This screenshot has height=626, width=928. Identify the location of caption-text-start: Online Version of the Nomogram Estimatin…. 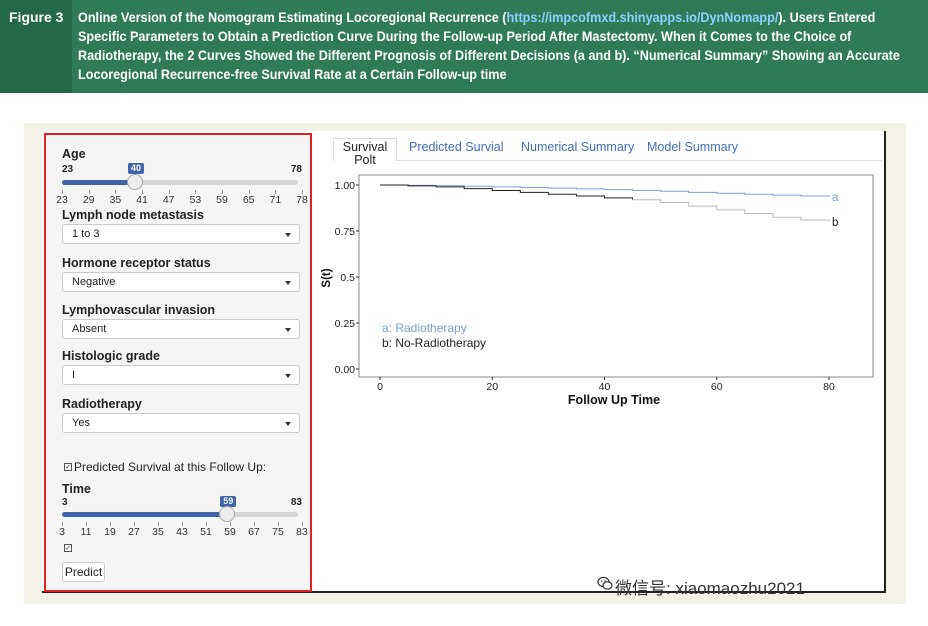
(292, 17).